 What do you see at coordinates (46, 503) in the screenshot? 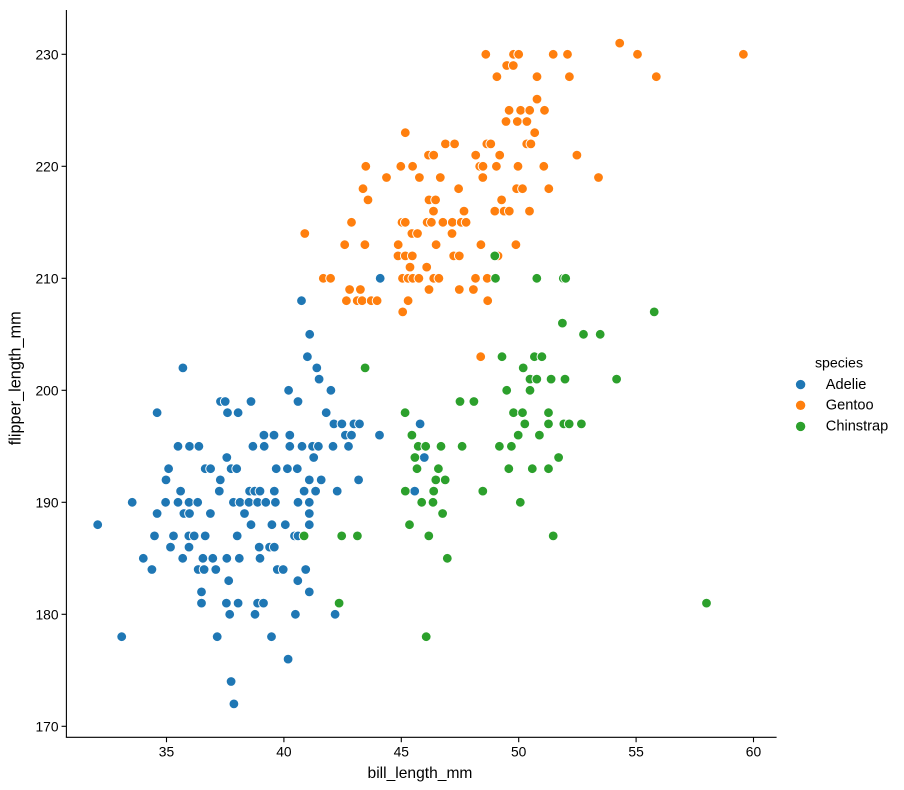
I see `svg-text: 190` at bounding box center [46, 503].